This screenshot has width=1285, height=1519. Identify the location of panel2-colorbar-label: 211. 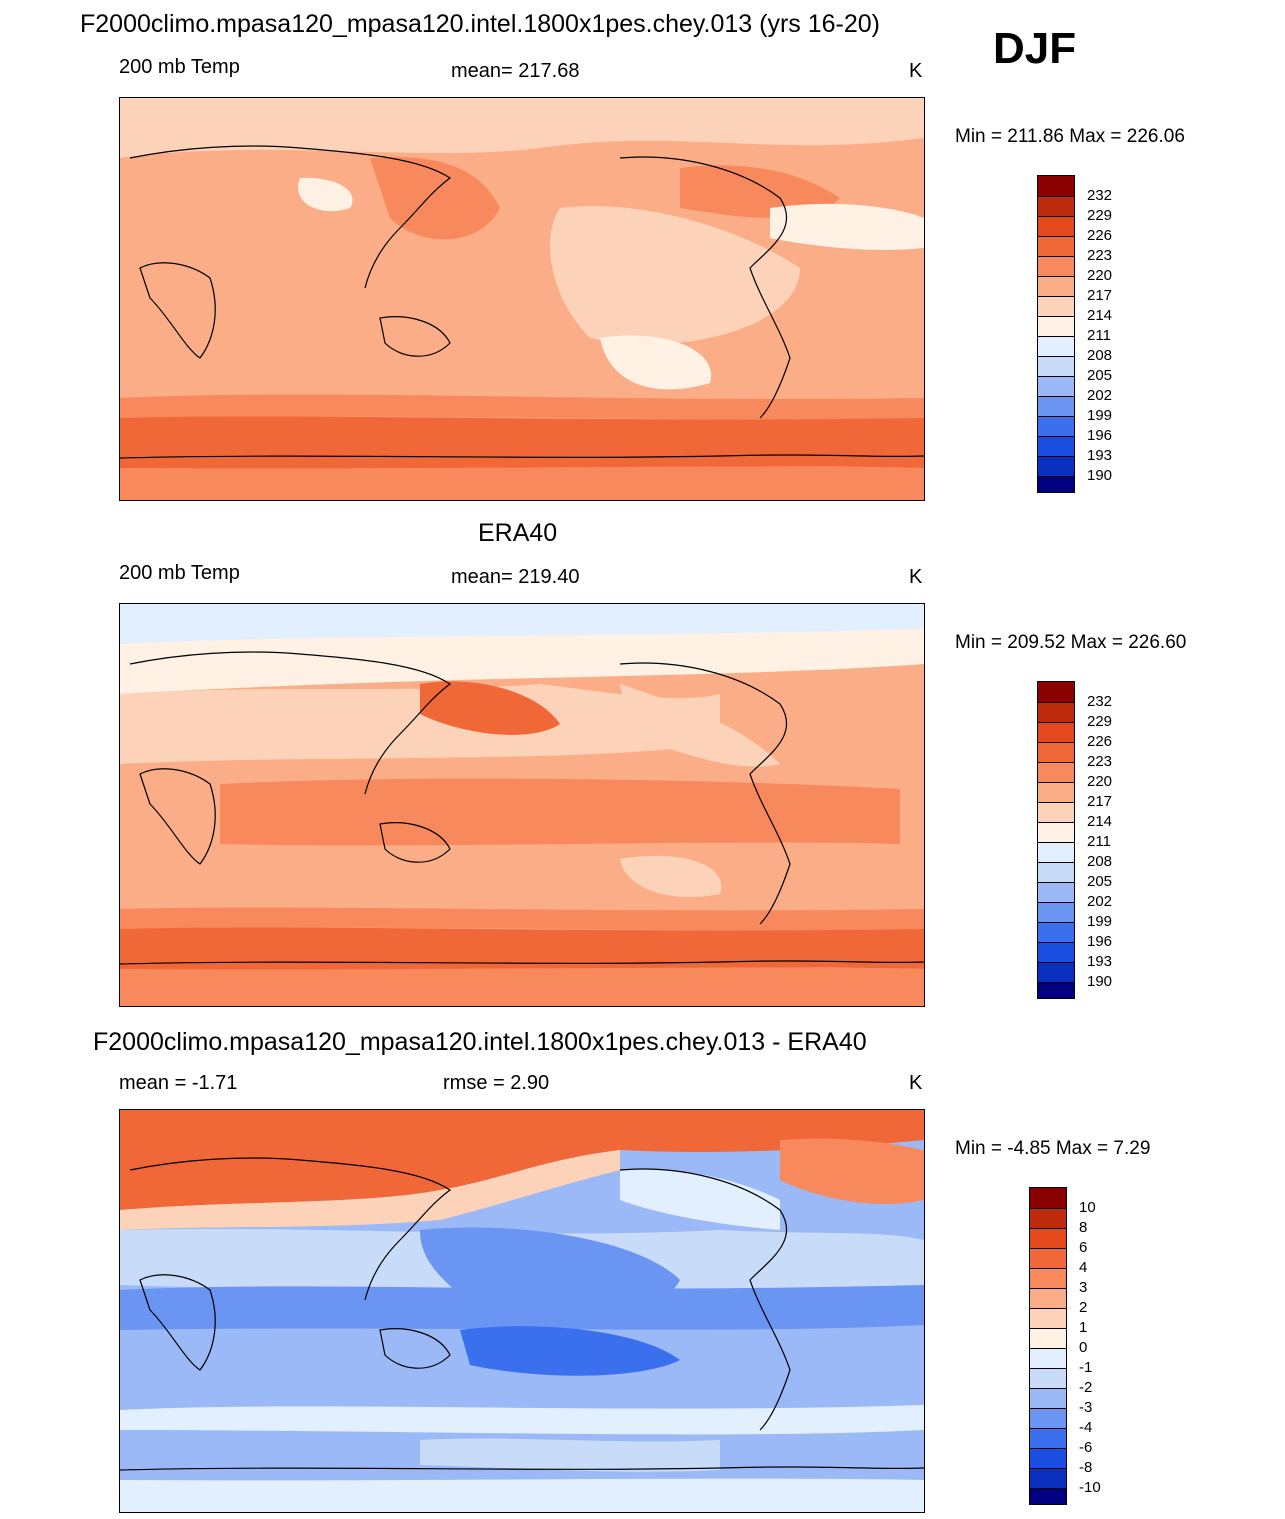
(1099, 841).